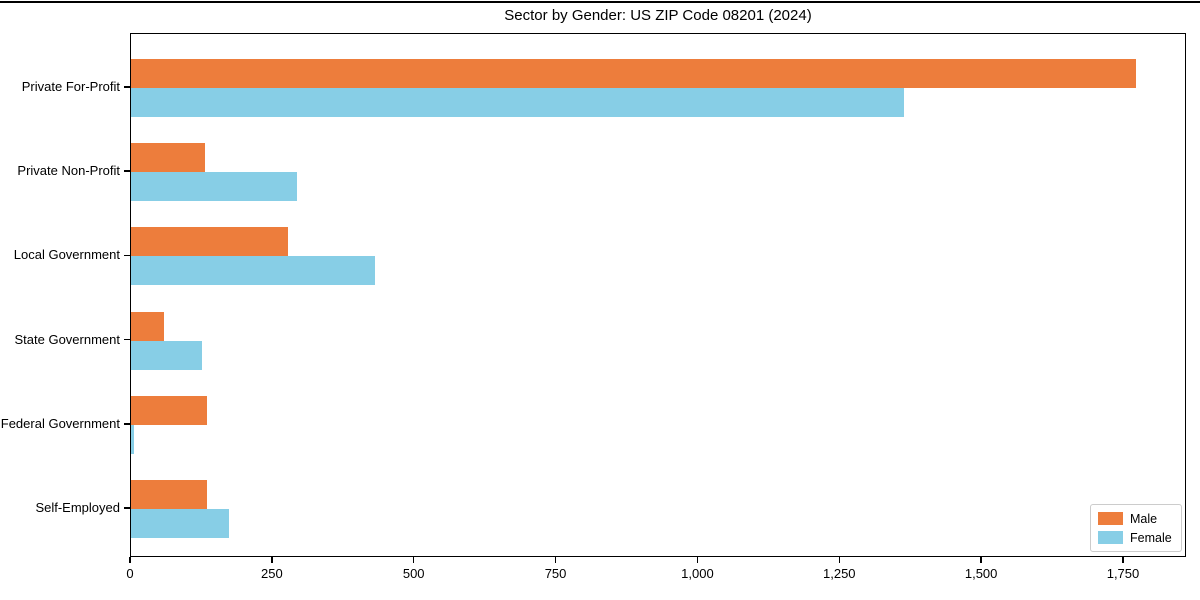  What do you see at coordinates (981, 573) in the screenshot?
I see `x-tick-label: 1,500` at bounding box center [981, 573].